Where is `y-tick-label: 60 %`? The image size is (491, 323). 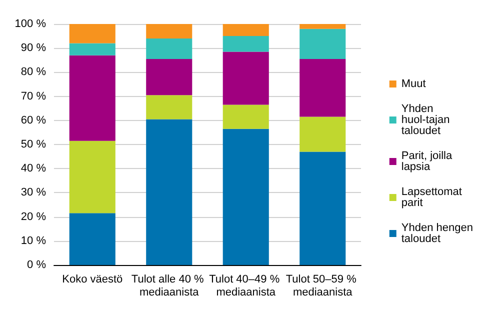 y-tick-label: 60 % is located at coordinates (33, 120).